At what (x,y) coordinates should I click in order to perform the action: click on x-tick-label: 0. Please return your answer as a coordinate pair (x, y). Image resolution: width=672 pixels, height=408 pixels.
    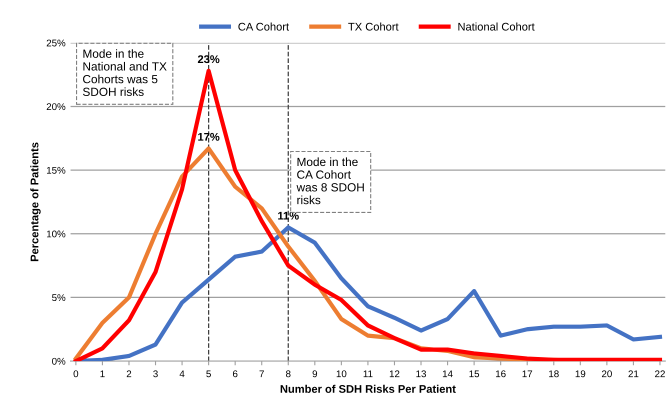
    Looking at the image, I should click on (76, 374).